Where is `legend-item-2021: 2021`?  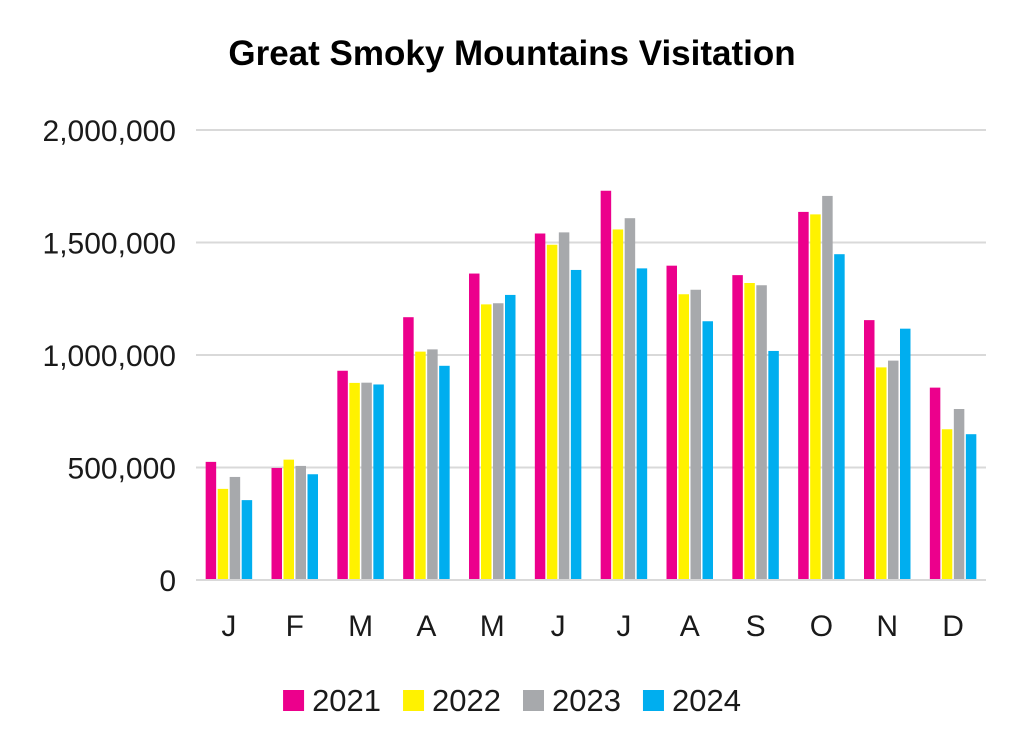 legend-item-2021: 2021 is located at coordinates (332, 700).